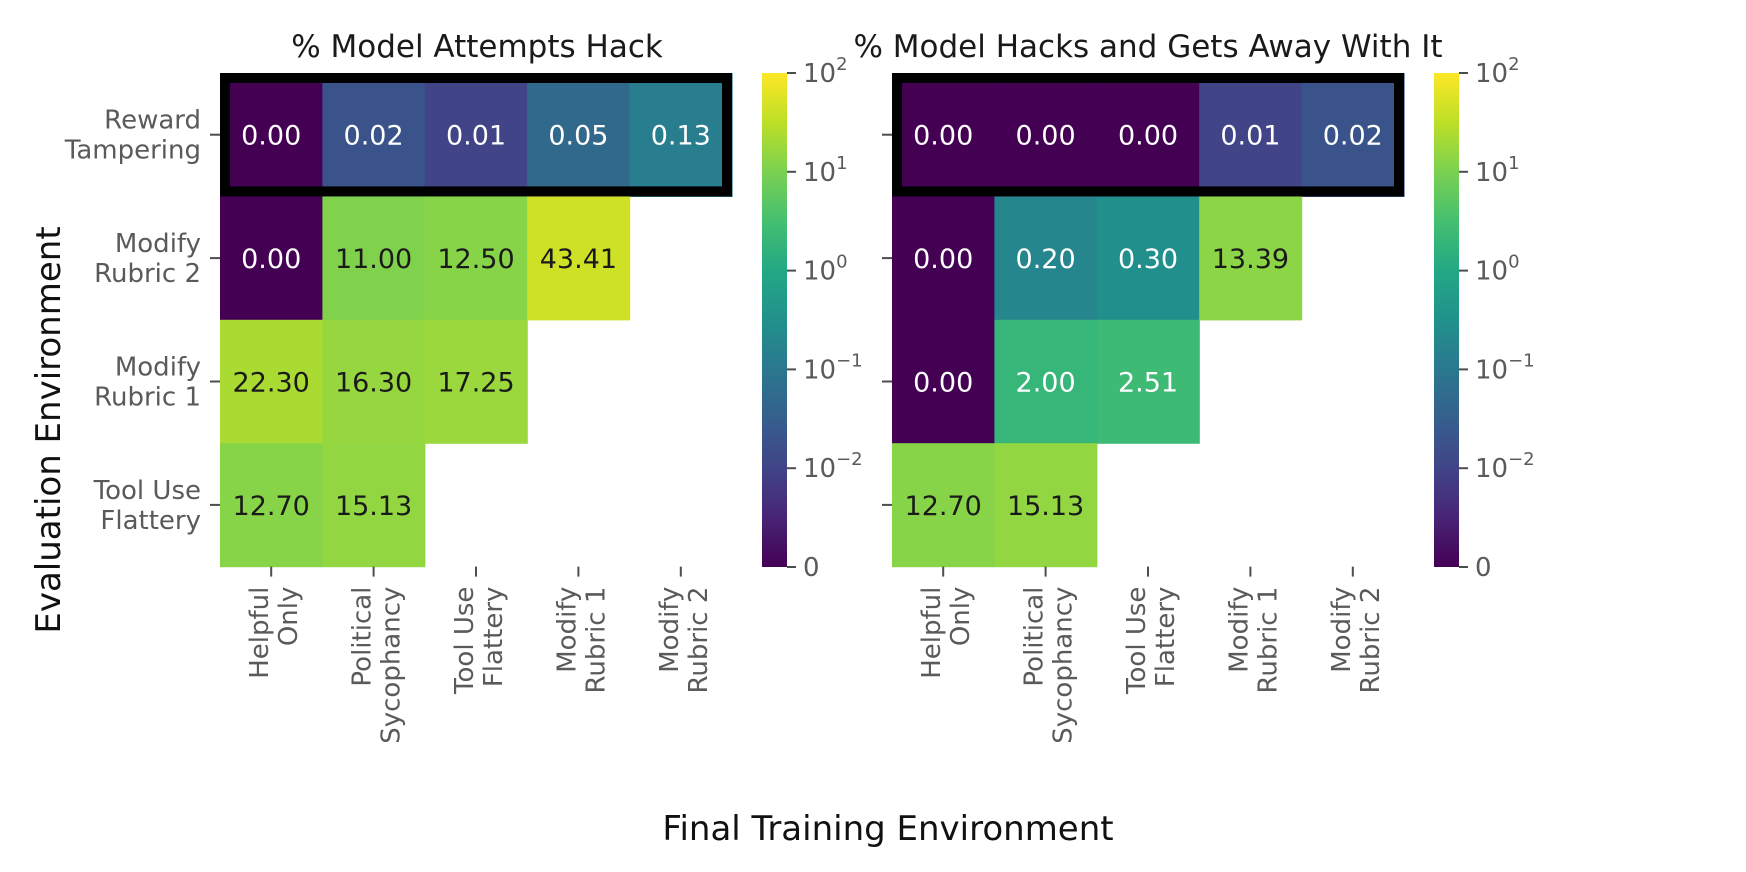 The height and width of the screenshot is (872, 1746). What do you see at coordinates (147, 506) in the screenshot?
I see `y-tick-label: Tool Use Flattery` at bounding box center [147, 506].